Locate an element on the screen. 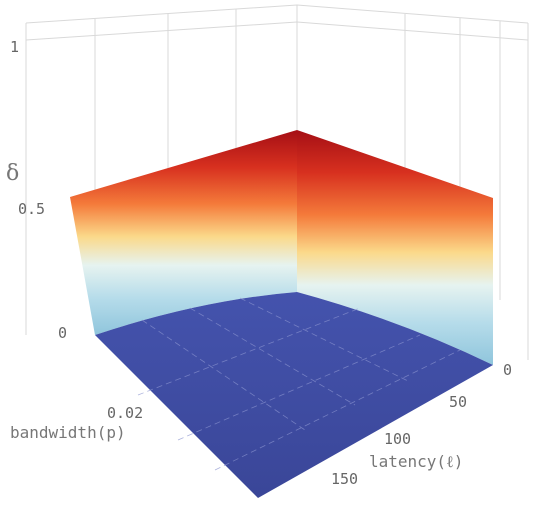  y-tick-label: 100 is located at coordinates (397, 439).